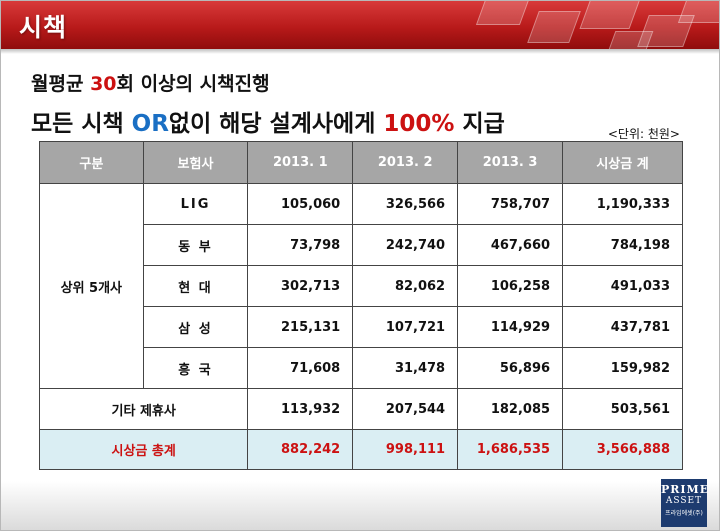  Describe the element at coordinates (510, 245) in the screenshot. I see `value-cell: 467,660` at that location.